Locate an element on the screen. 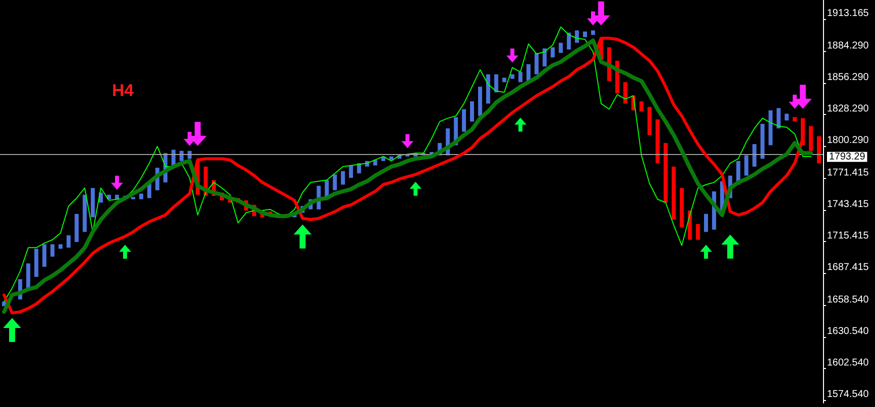 The image size is (875, 407). y-tick-label: 1771.415 is located at coordinates (848, 173).